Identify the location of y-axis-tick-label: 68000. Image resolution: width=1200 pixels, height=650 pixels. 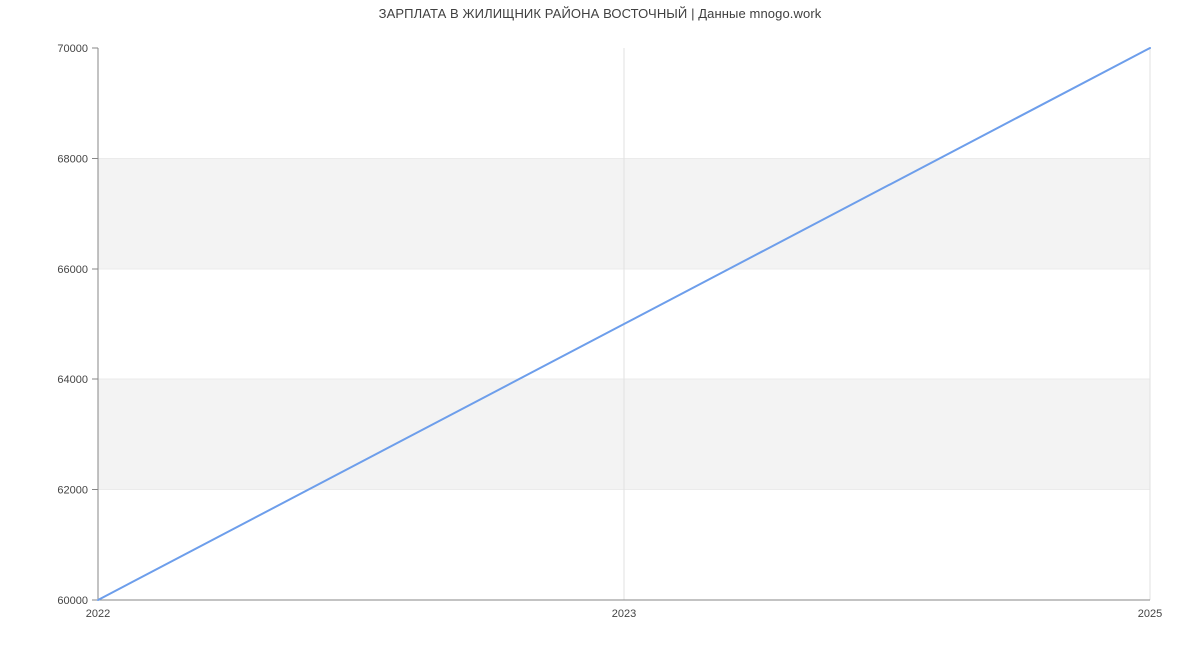
(72, 159).